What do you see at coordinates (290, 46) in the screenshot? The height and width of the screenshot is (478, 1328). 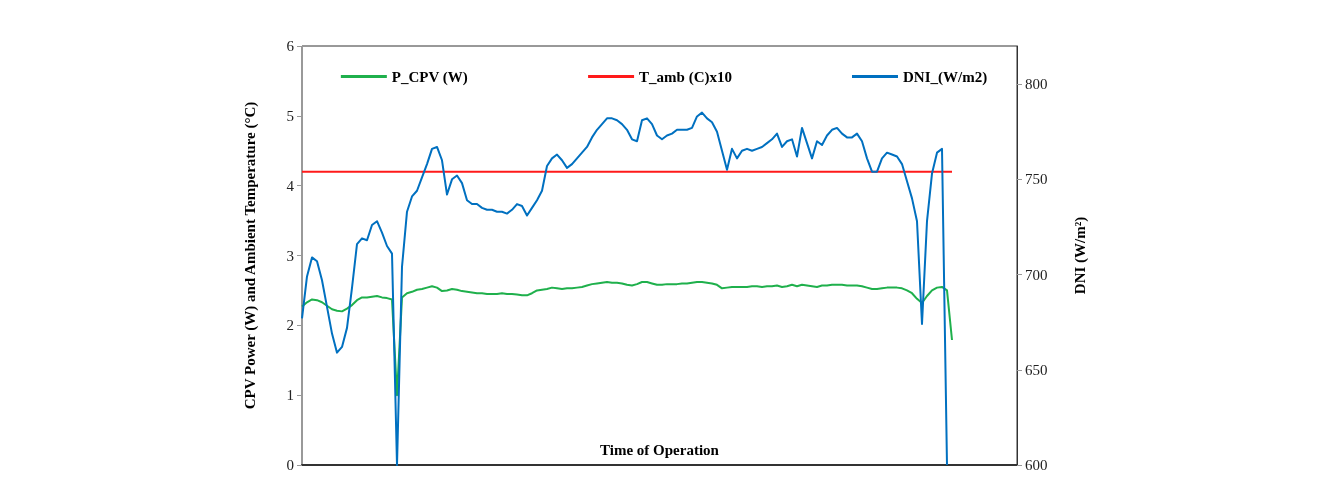 I see `y-tick-label: 6` at bounding box center [290, 46].